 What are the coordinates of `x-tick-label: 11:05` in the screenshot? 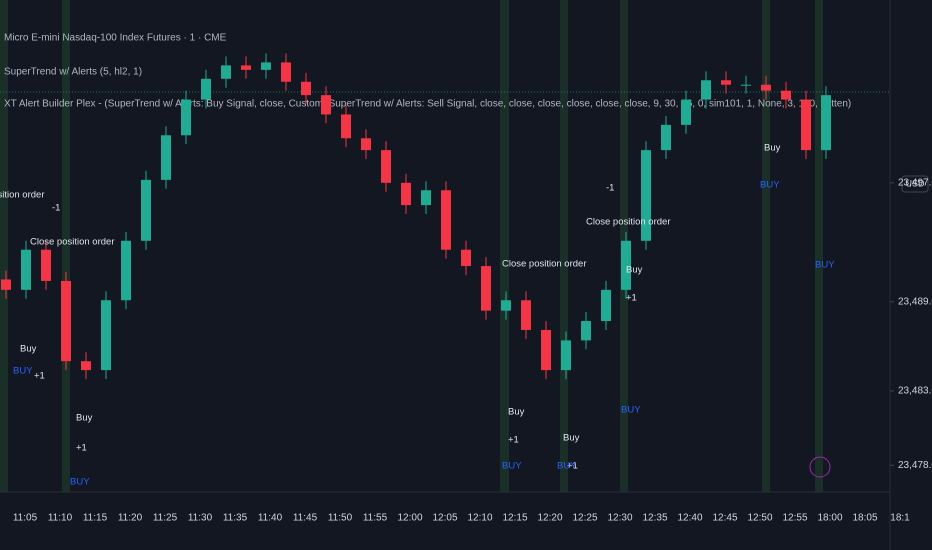 It's located at (25, 518).